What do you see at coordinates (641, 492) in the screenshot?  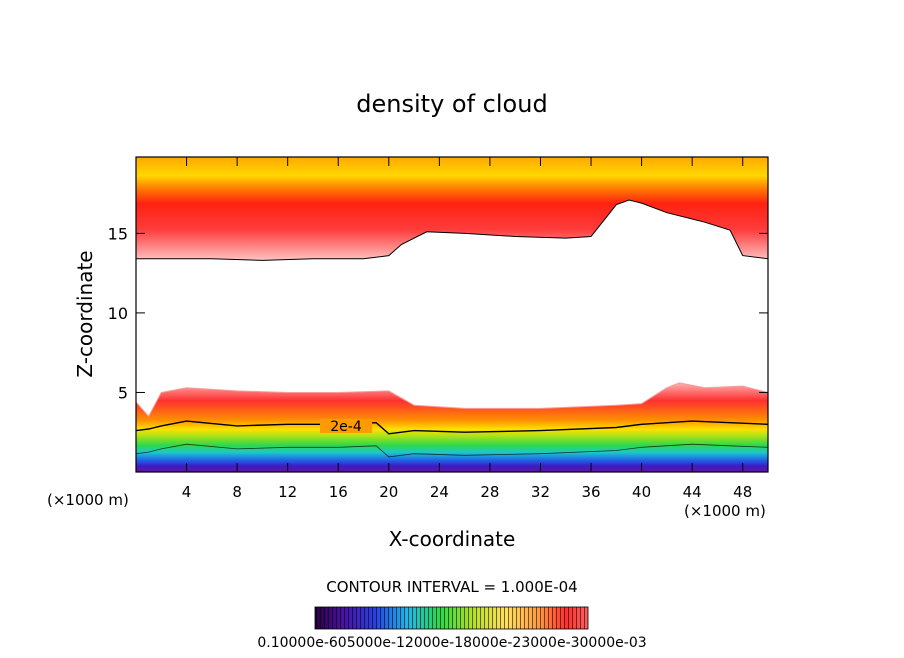 I see `x-tick-label: 40` at bounding box center [641, 492].